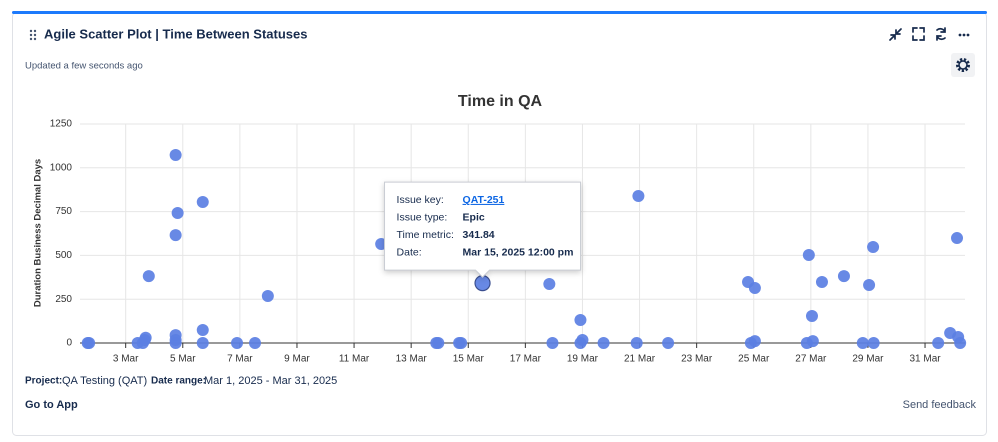 Image resolution: width=998 pixels, height=442 pixels. I want to click on tooltip-label: Time metric:, so click(425, 235).